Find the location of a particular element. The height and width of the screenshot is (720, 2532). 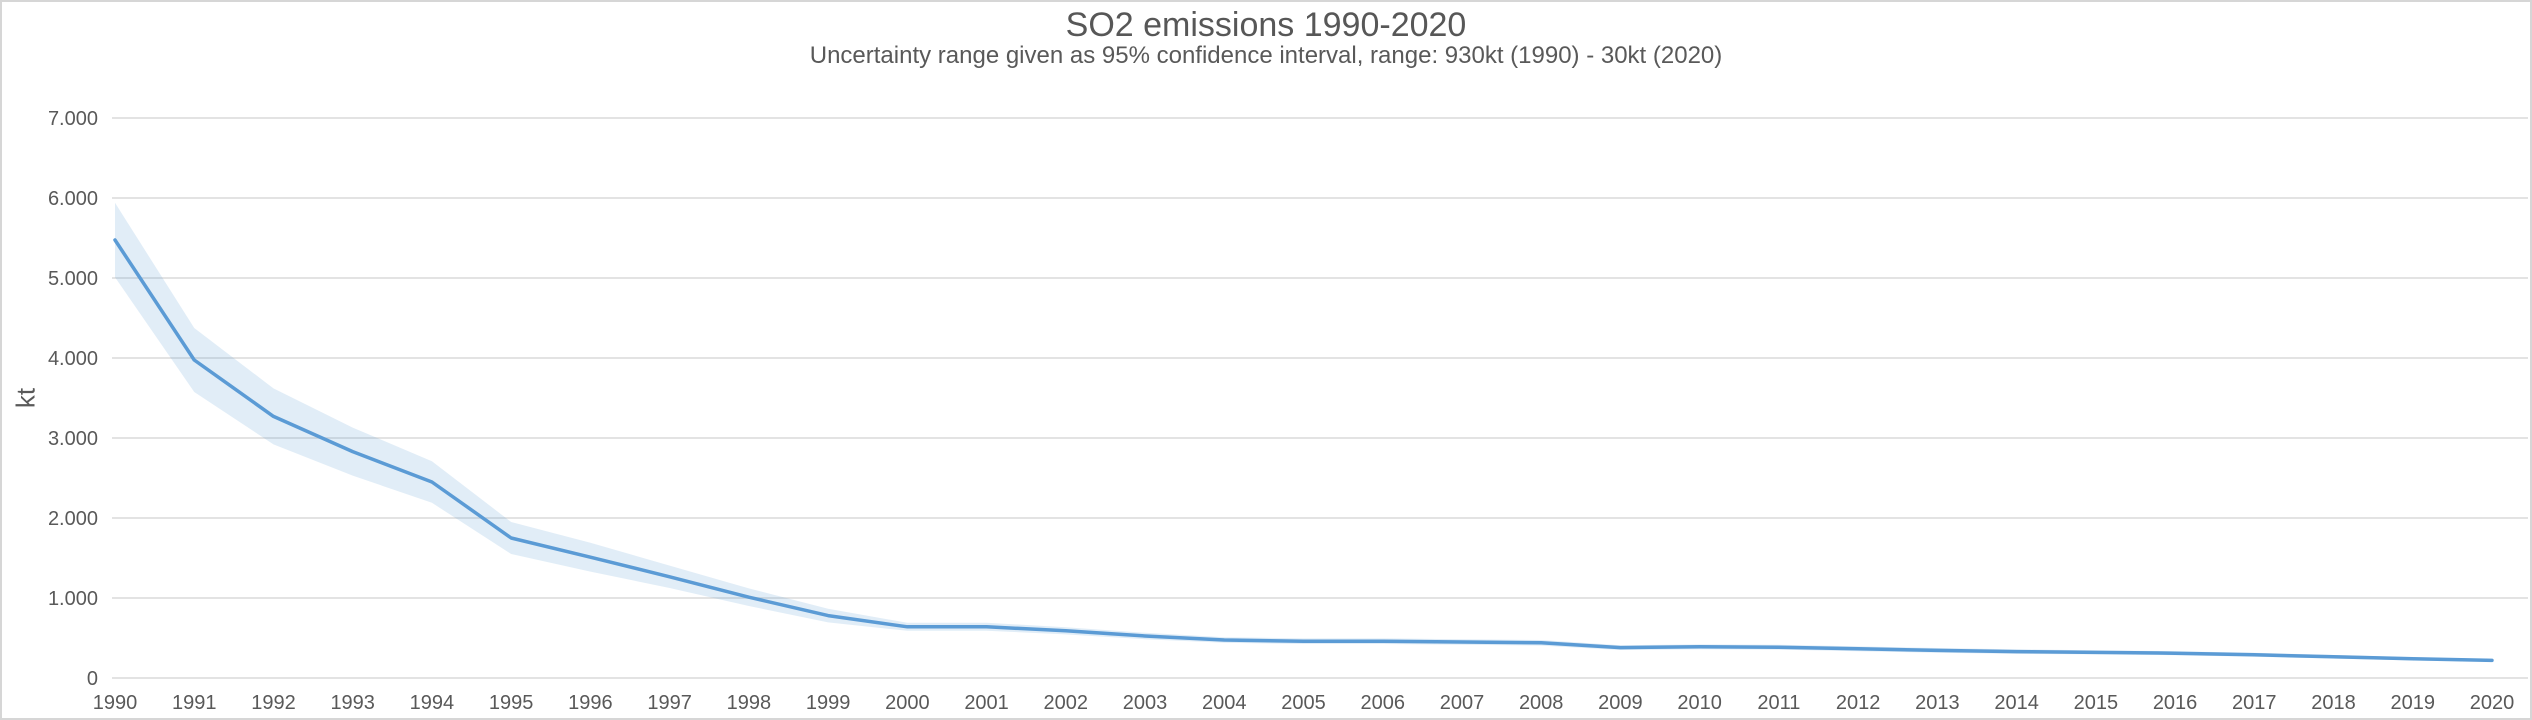

x-tick-label: 2015 is located at coordinates (2096, 703).